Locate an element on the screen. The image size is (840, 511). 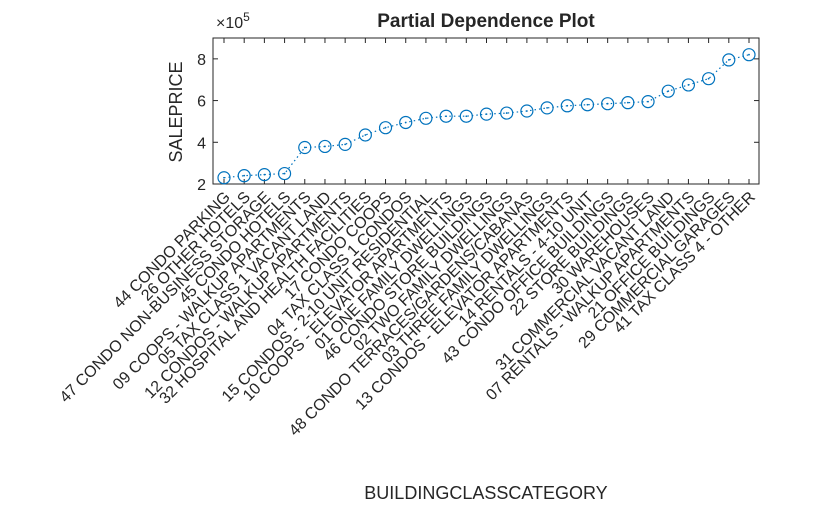
y-multiplier: ×10⁵ is located at coordinates (233, 21).